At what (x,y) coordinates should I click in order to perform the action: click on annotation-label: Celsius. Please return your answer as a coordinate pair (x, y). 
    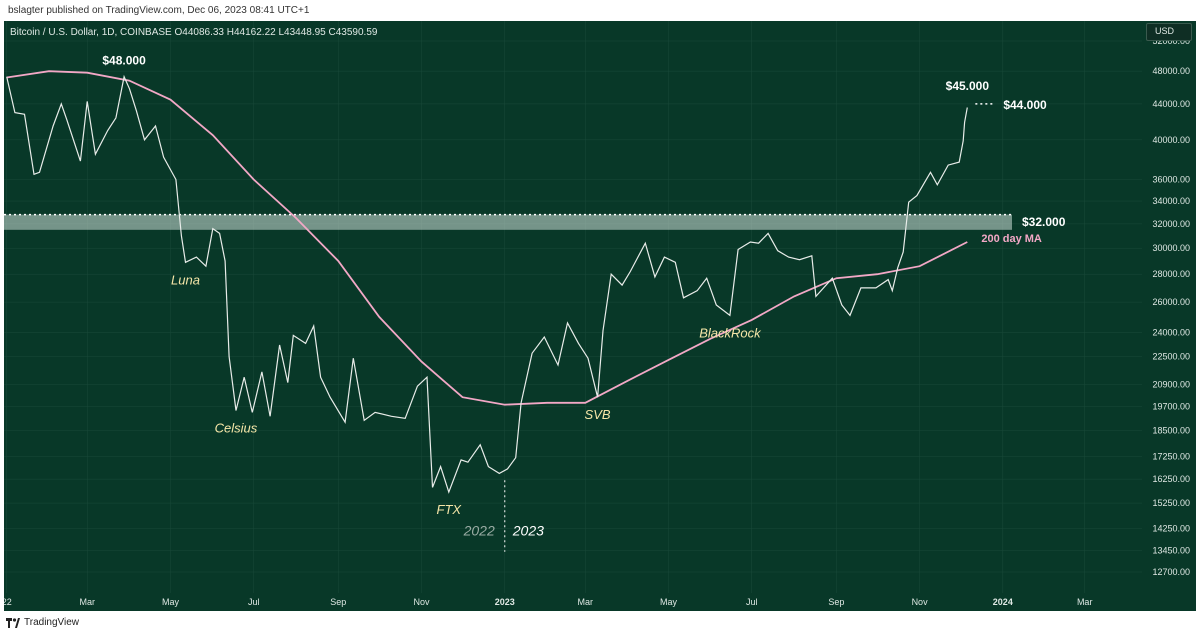
    Looking at the image, I should click on (236, 427).